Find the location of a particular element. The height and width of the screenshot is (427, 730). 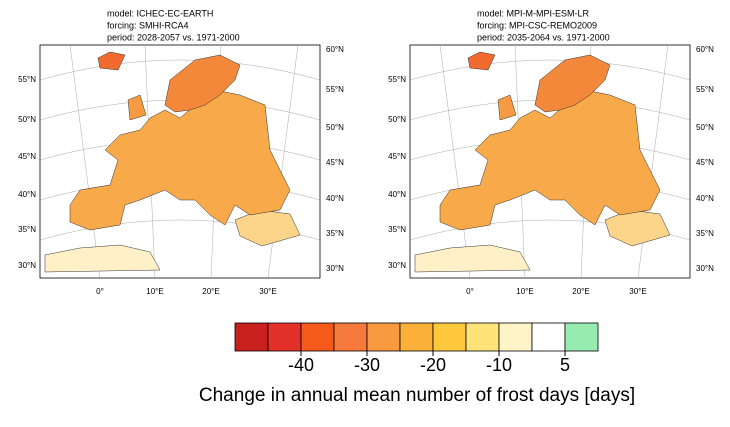

panel-header: forcing: SMHI-RCA4 is located at coordinates (148, 25).